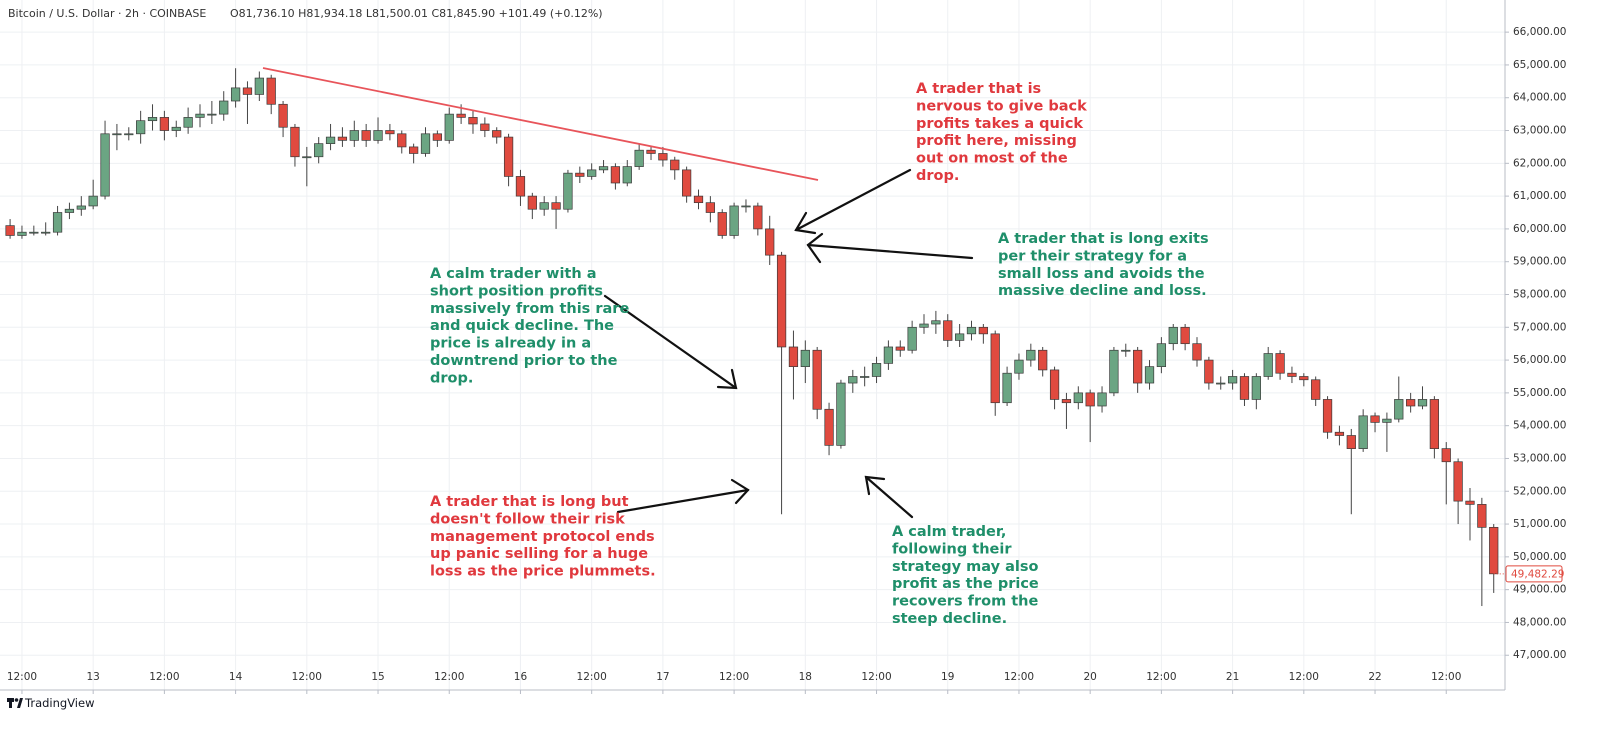  Describe the element at coordinates (1092, 256) in the screenshot. I see `annotation-line: per their strategy for a` at that location.